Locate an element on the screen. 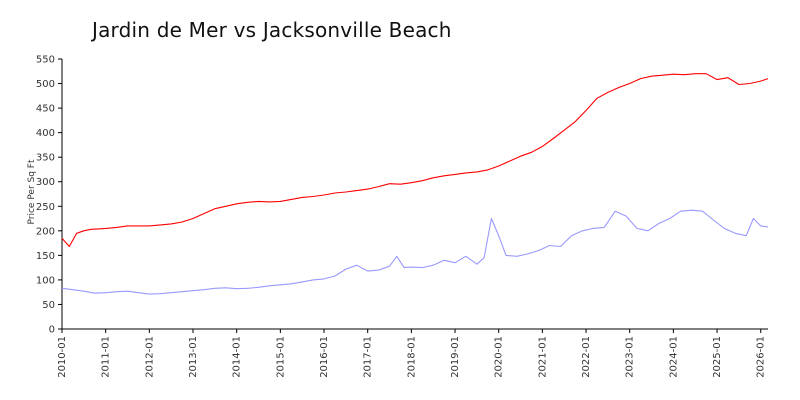 The width and height of the screenshot is (800, 400). y-tick-label: 550 is located at coordinates (45, 60).